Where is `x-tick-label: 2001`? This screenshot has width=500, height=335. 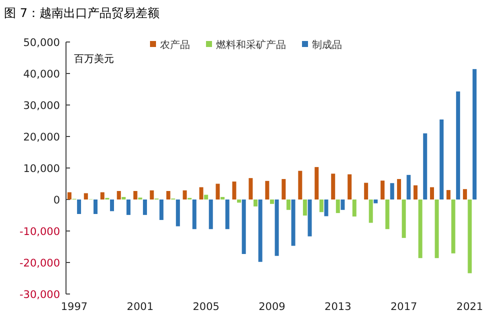 x-tick-label: 2001 is located at coordinates (140, 307).